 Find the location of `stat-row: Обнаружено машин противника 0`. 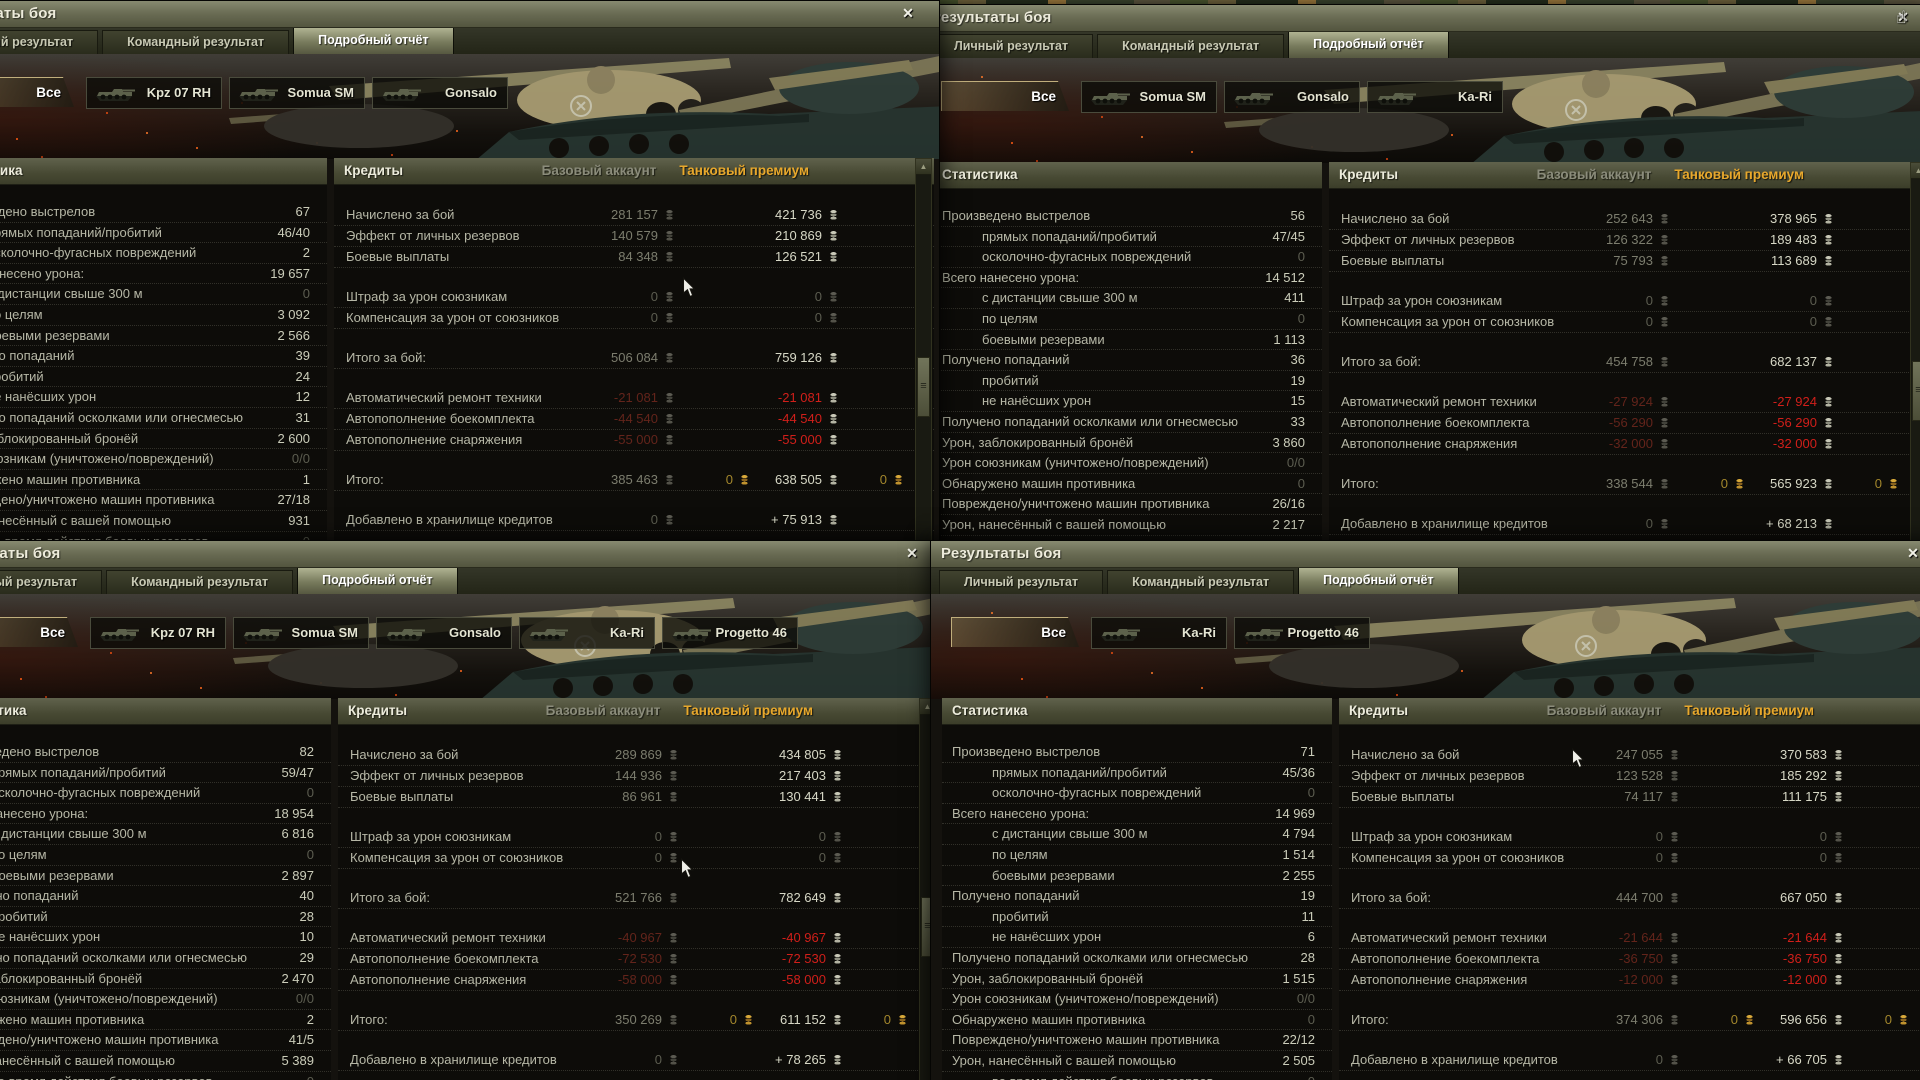

stat-row: Обнаружено машин противника 0 is located at coordinates (1127, 484).